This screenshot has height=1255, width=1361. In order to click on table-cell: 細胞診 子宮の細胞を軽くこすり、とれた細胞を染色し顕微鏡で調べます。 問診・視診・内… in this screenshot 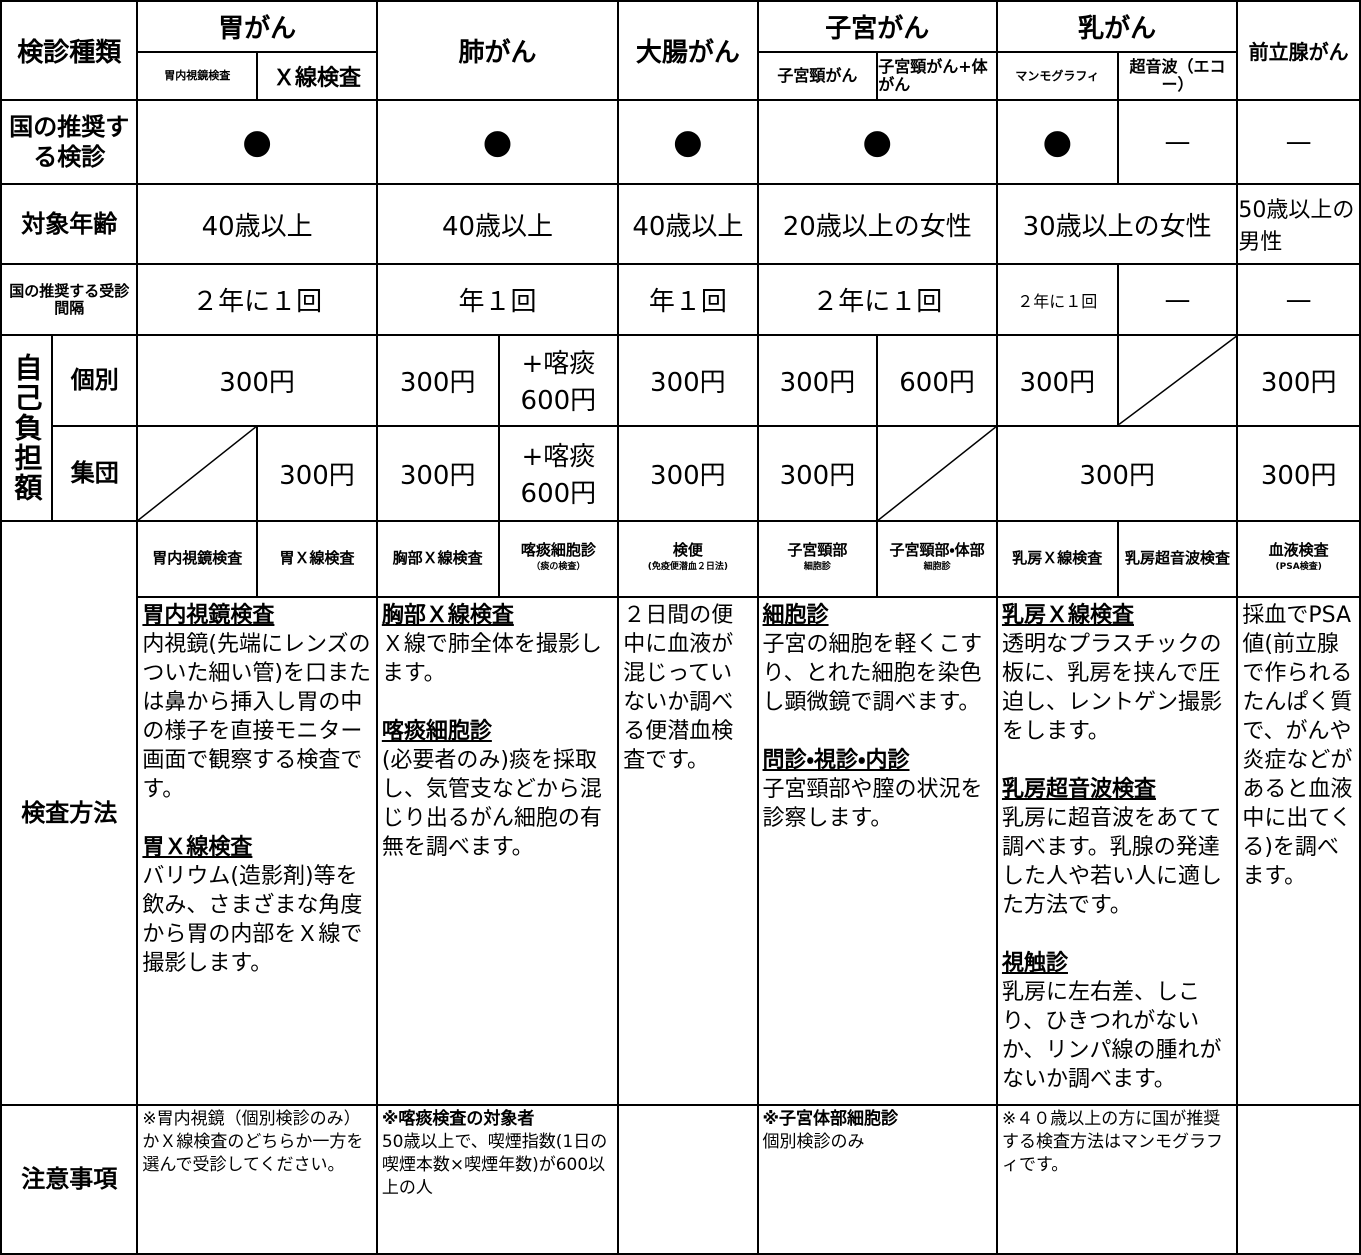, I will do `click(877, 850)`.